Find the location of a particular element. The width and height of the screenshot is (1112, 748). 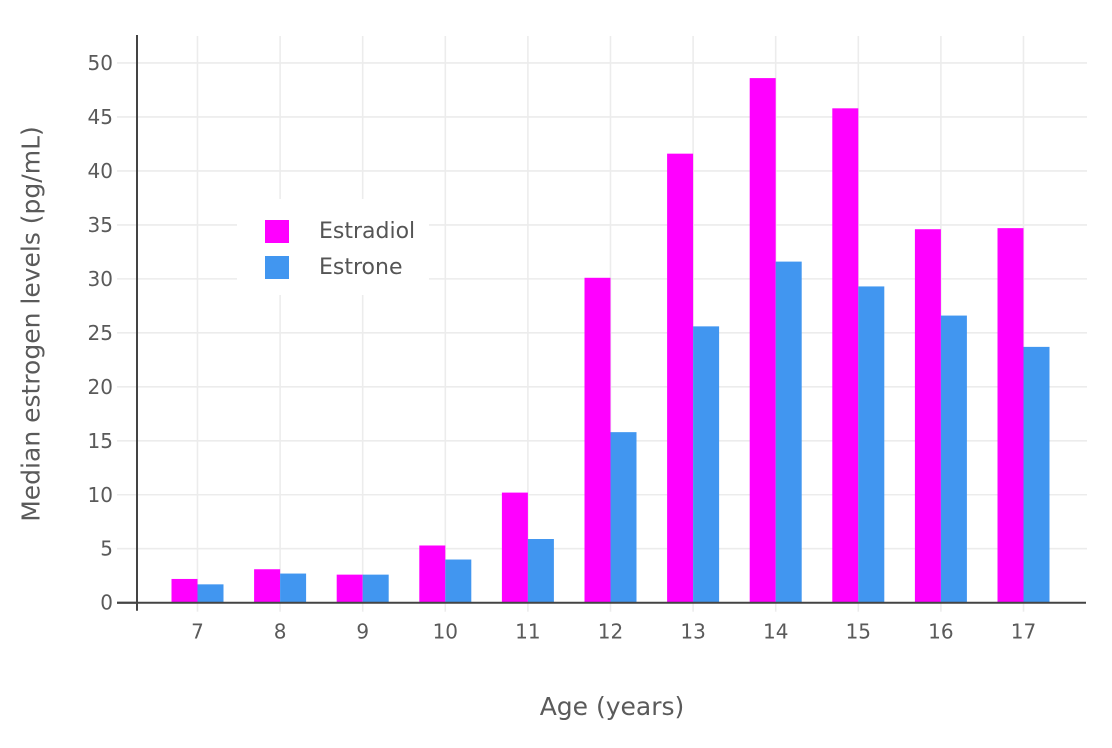

y-tick-label-50: 50 is located at coordinates (100, 63).